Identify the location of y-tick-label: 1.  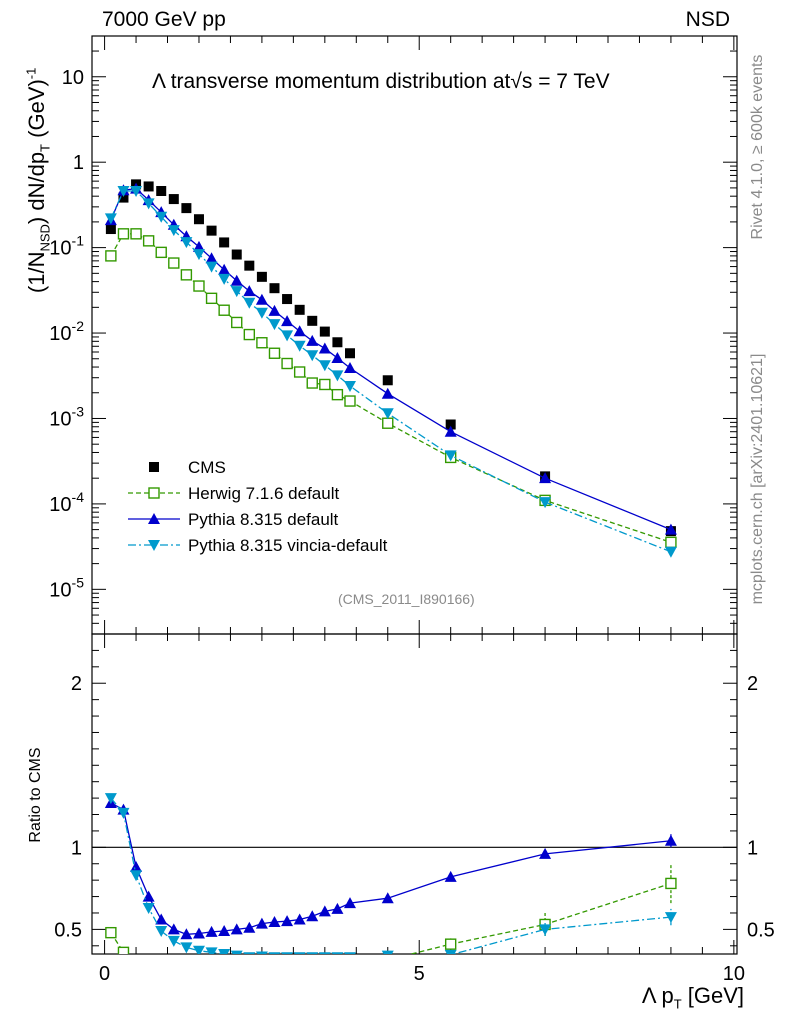
(78, 163).